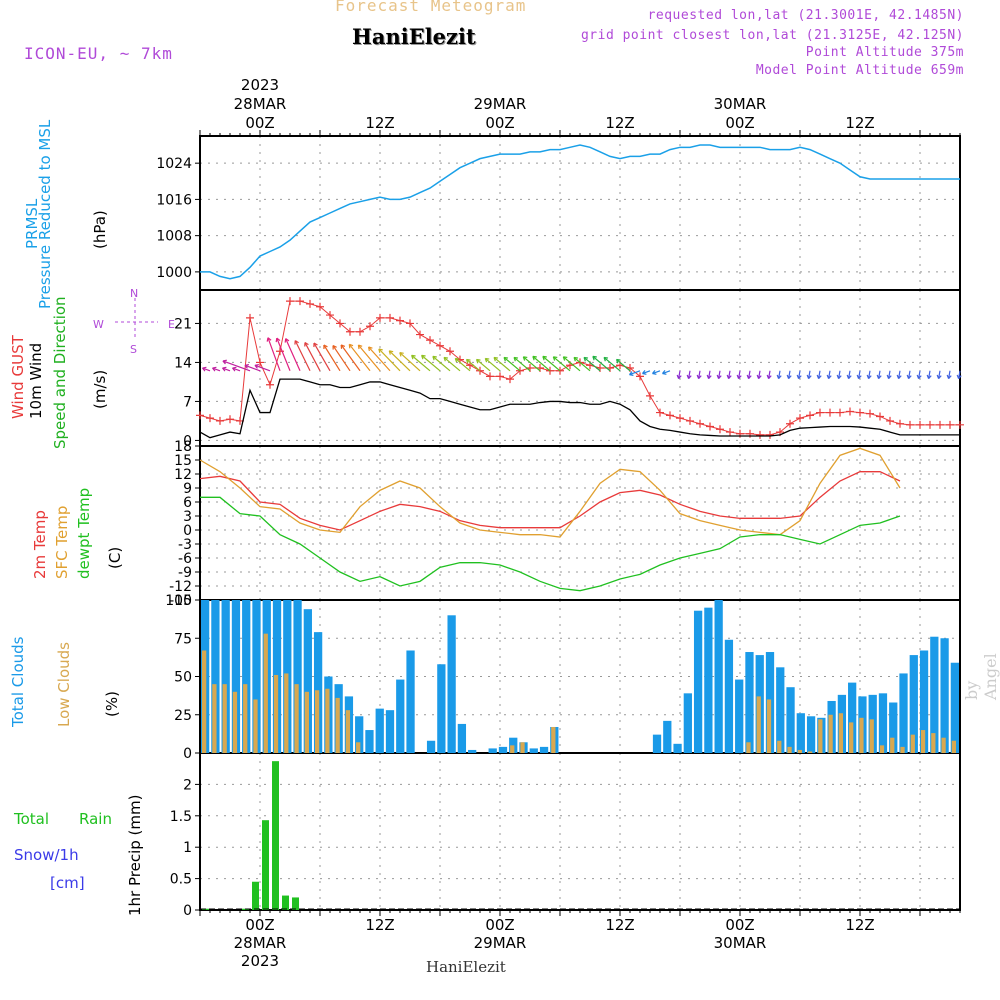 This screenshot has height=1000, width=1000. What do you see at coordinates (178, 601) in the screenshot?
I see `y-tick-label: 100` at bounding box center [178, 601].